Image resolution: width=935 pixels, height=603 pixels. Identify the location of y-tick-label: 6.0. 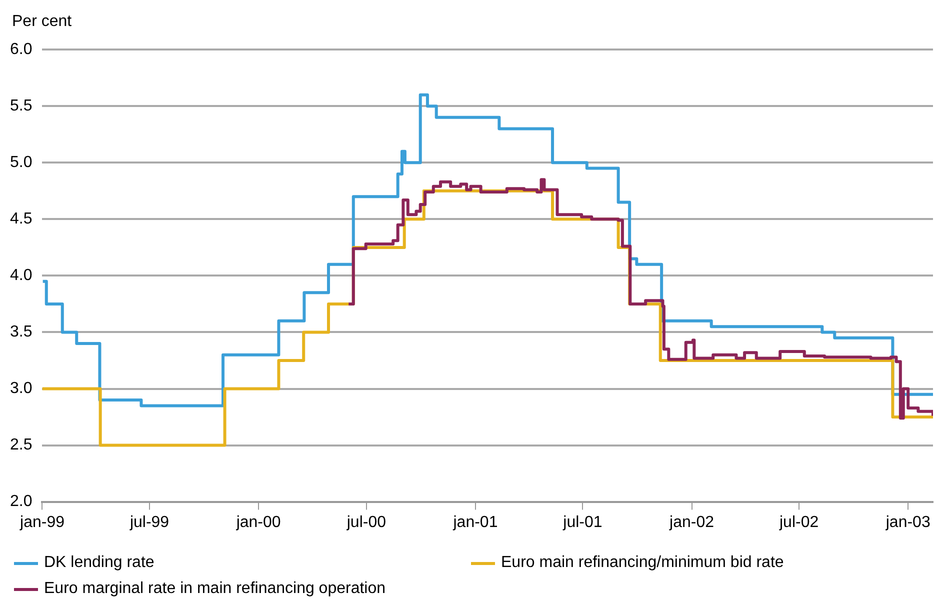
(21, 49).